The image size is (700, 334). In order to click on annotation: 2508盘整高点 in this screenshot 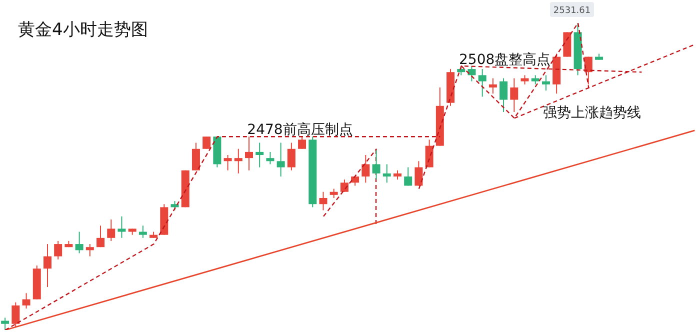, I will do `click(505, 60)`.